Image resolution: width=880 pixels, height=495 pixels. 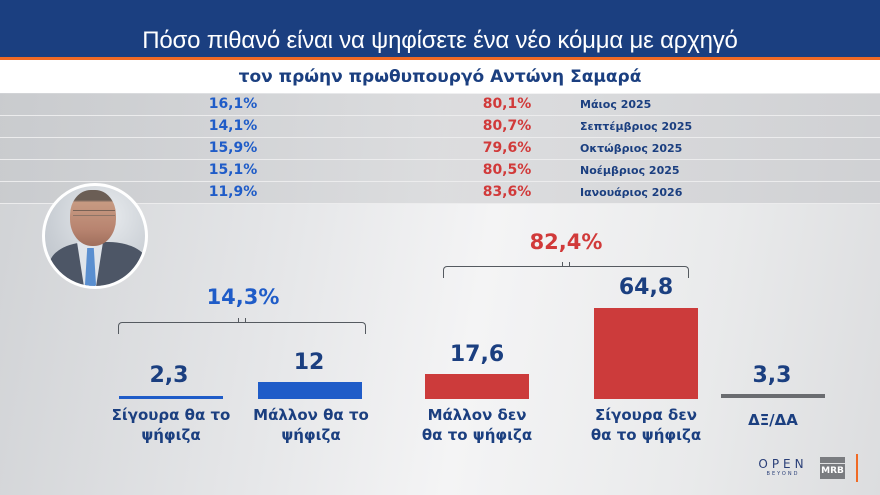 I want to click on no-percentage: 79,6%, so click(x=507, y=148).